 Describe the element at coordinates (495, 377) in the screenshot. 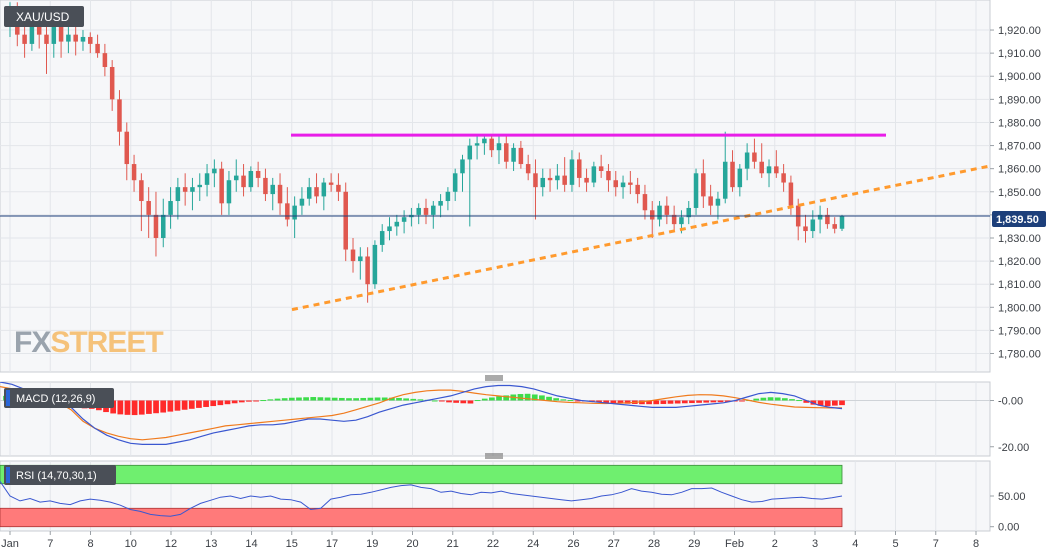

I see `pane-resize-handle-macd` at that location.